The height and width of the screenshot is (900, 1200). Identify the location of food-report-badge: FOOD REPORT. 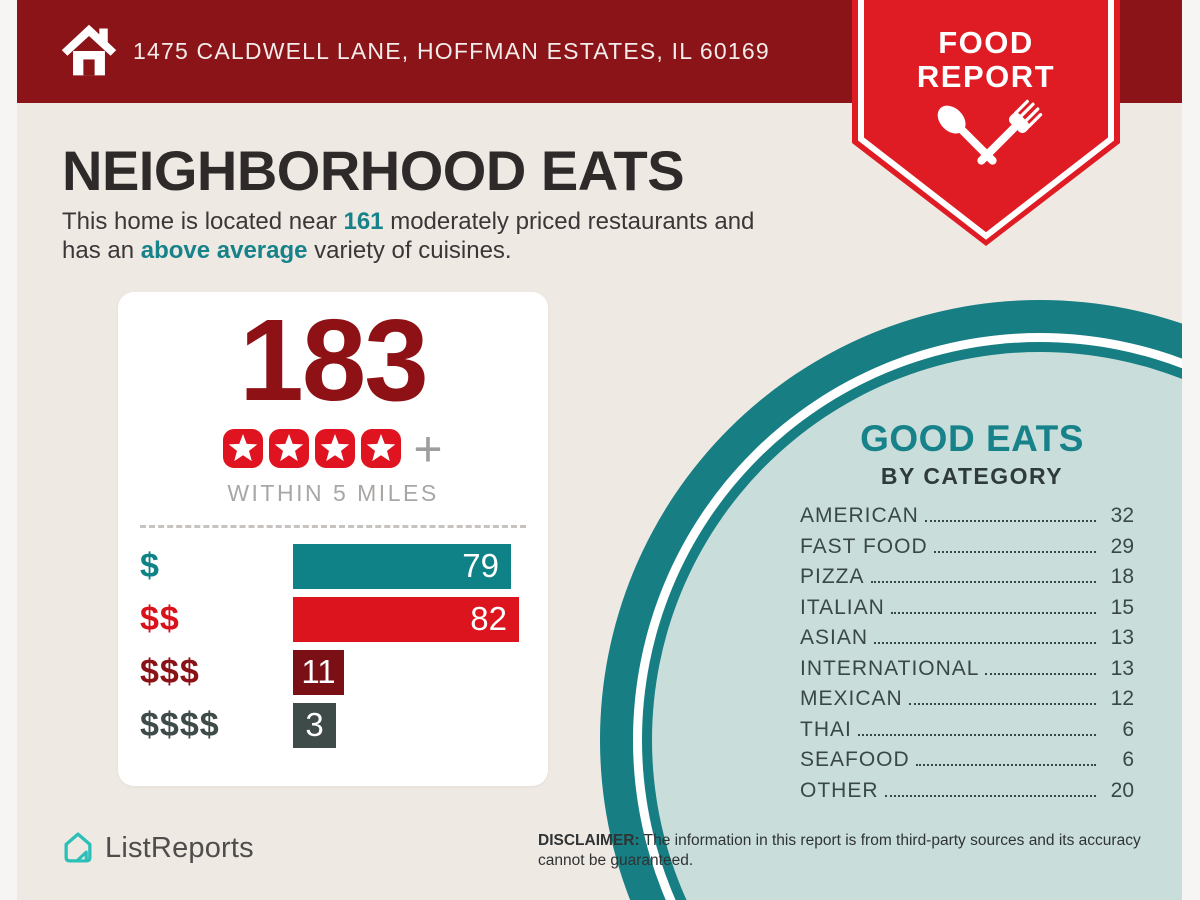
(986, 126).